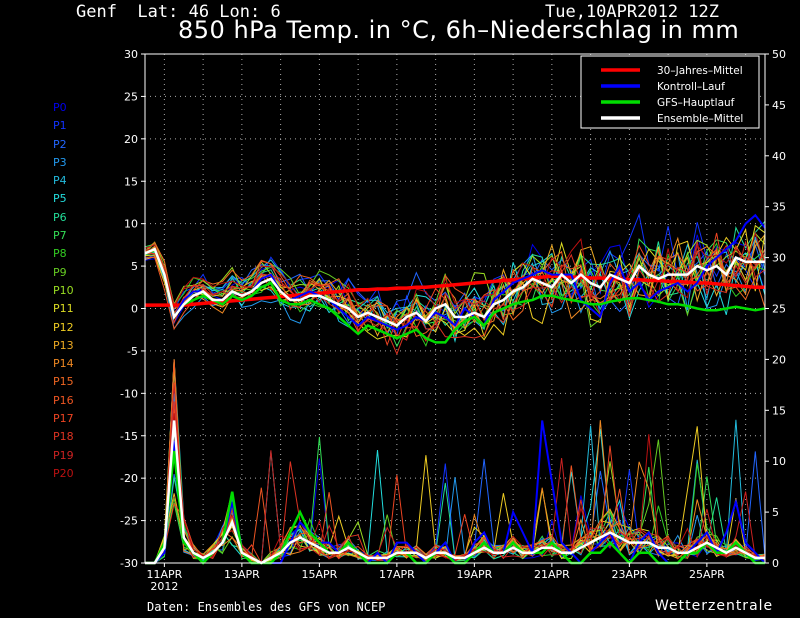 The height and width of the screenshot is (618, 800). What do you see at coordinates (60, 162) in the screenshot?
I see `member-label-p3: P3` at bounding box center [60, 162].